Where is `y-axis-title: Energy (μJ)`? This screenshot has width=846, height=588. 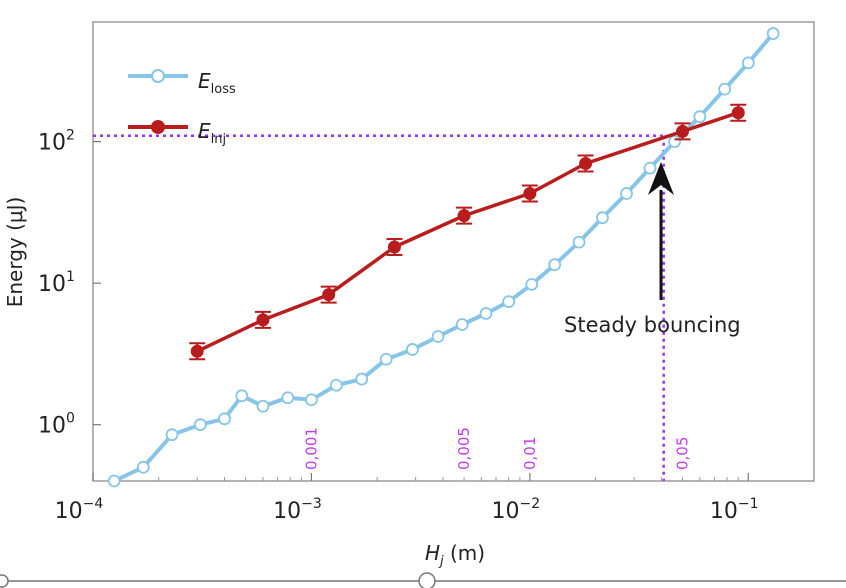
y-axis-title: Energy (μJ) is located at coordinates (15, 252).